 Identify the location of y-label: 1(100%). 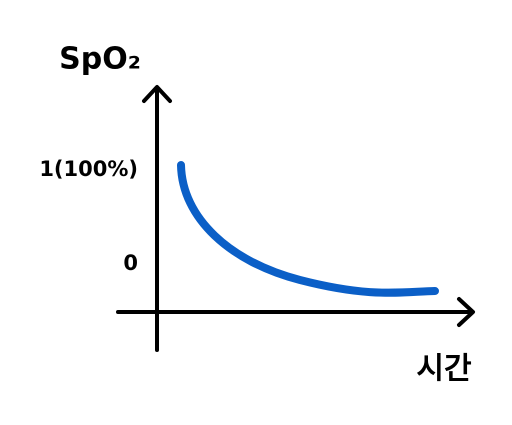
(88, 169).